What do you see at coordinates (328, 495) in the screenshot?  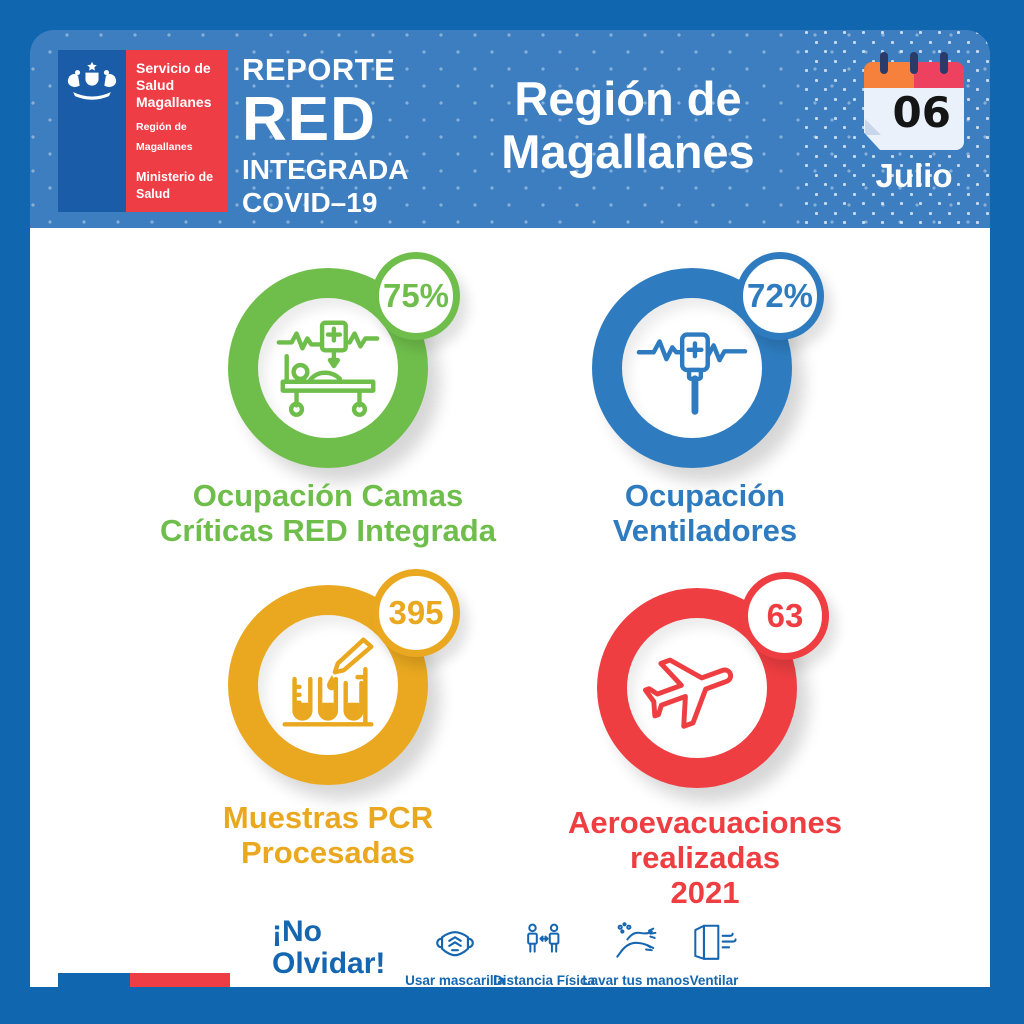 I see `stat-label-line: Ocupación Camas` at bounding box center [328, 495].